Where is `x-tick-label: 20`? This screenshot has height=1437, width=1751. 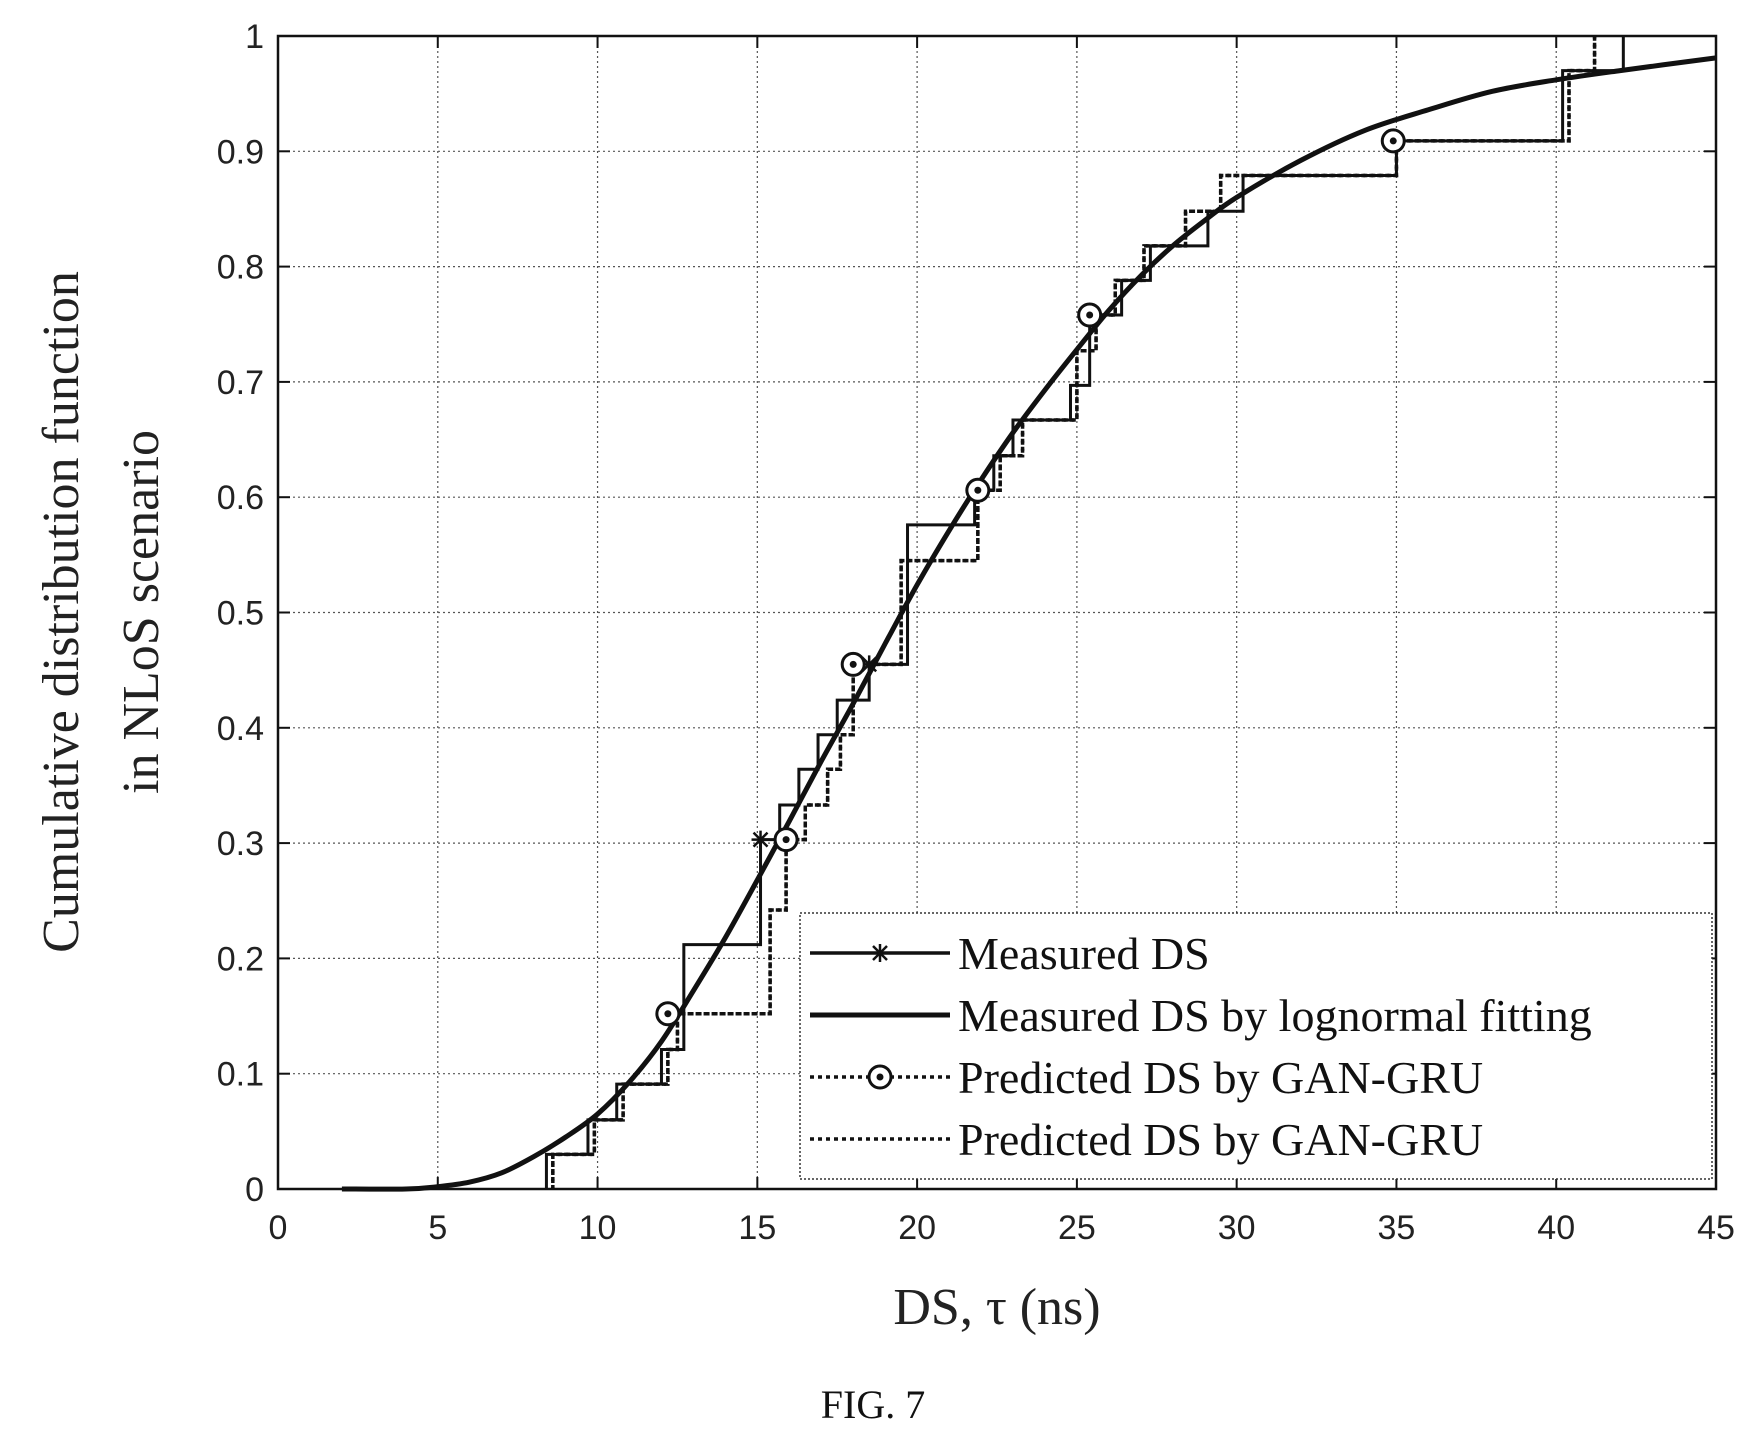
x-tick-label: 20 is located at coordinates (917, 1228).